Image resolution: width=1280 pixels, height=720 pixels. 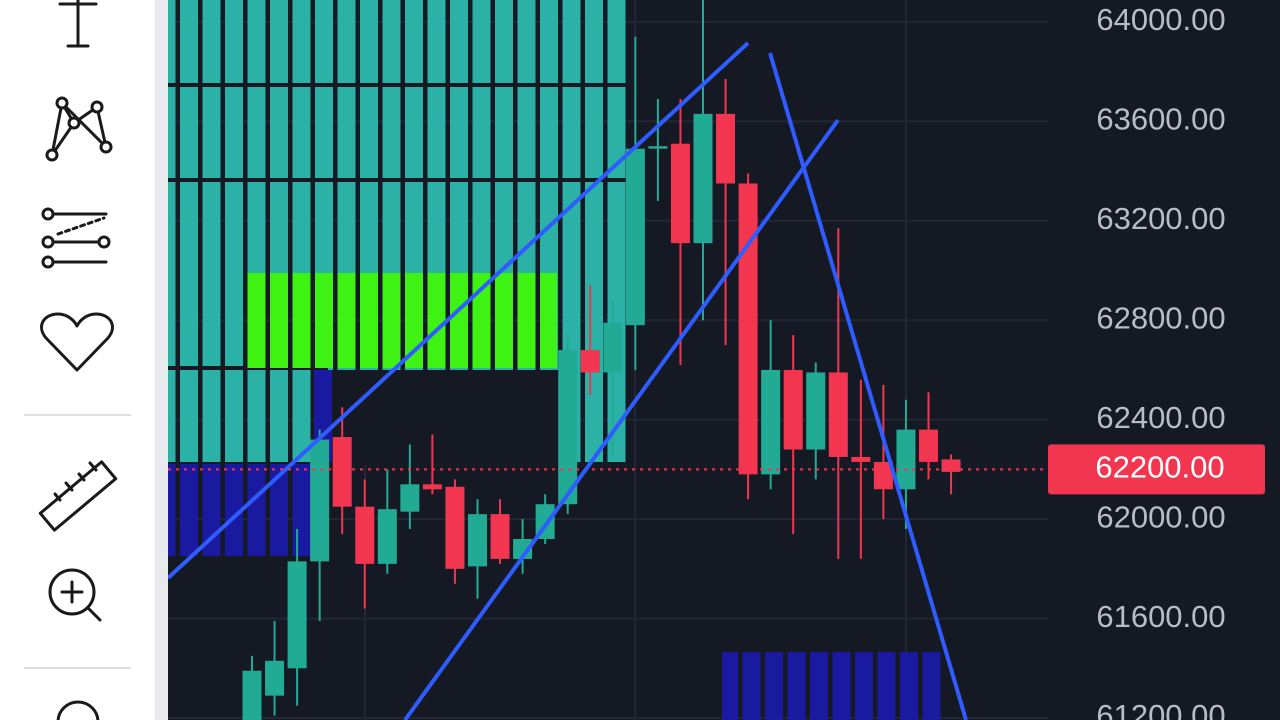 I want to click on text-tool, so click(x=78, y=24).